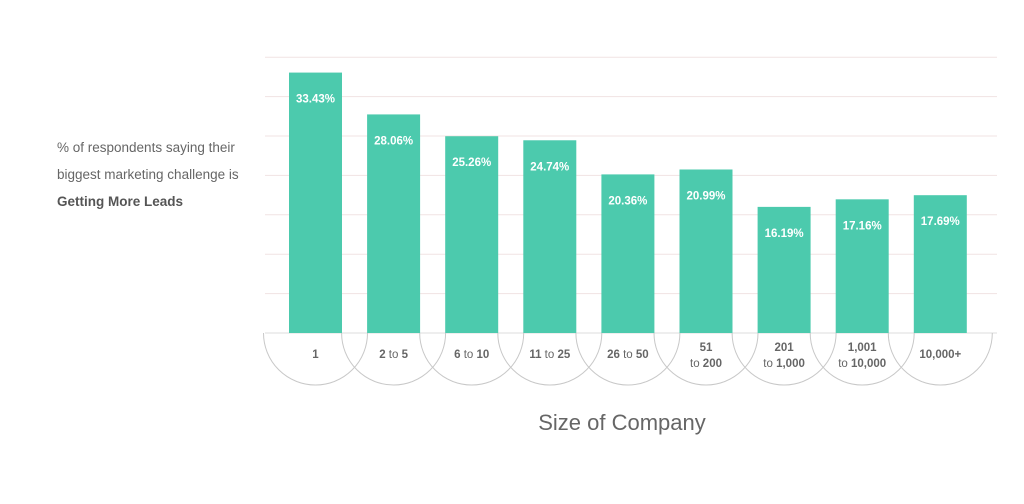 The image size is (1024, 504). What do you see at coordinates (706, 364) in the screenshot?
I see `category-tick-label: to 200` at bounding box center [706, 364].